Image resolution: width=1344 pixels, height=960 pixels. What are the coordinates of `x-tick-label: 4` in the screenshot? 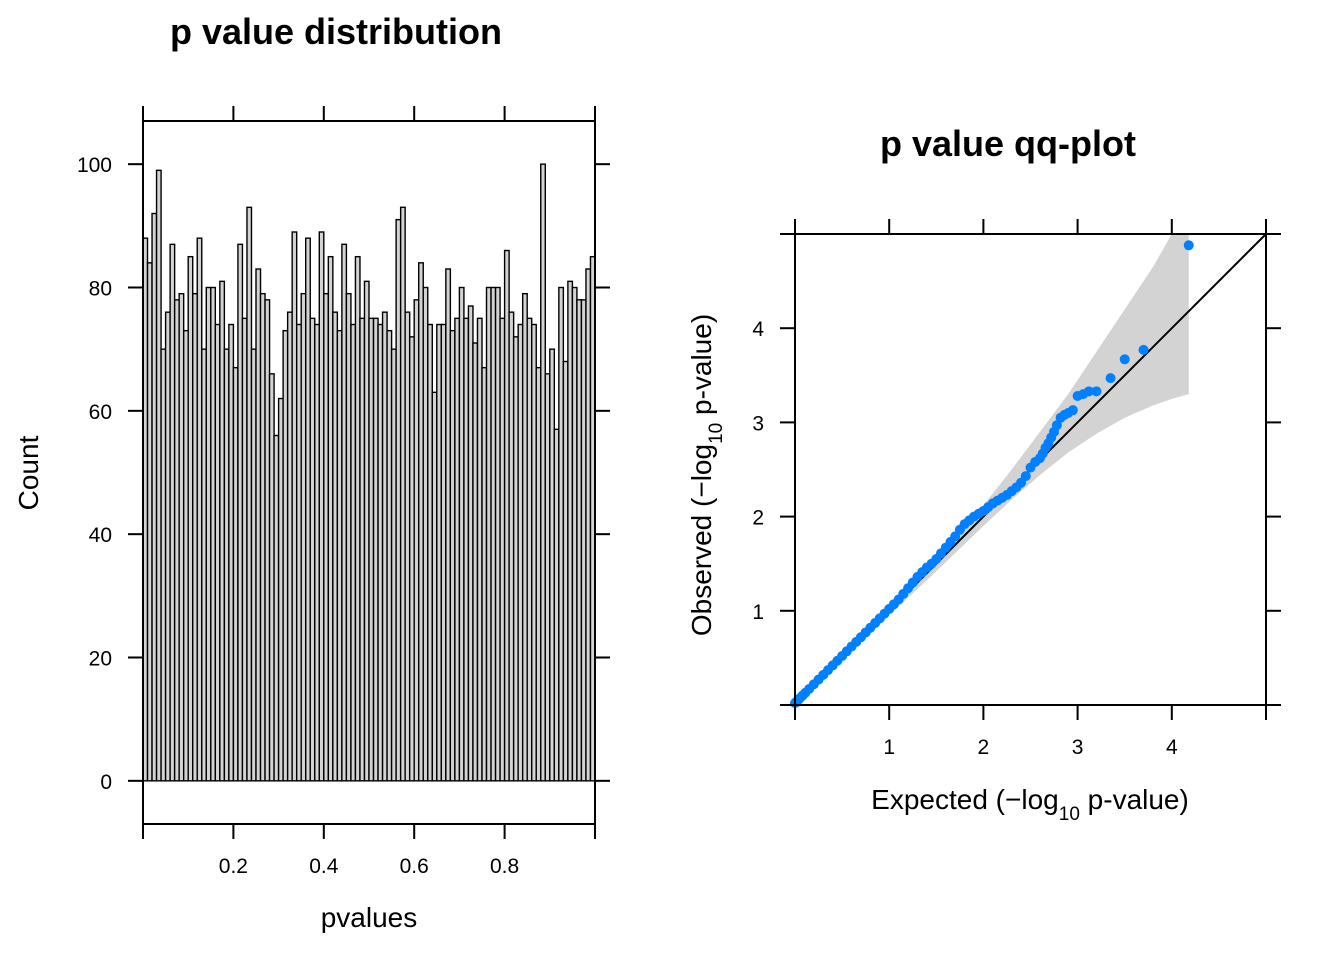 It's located at (1172, 747).